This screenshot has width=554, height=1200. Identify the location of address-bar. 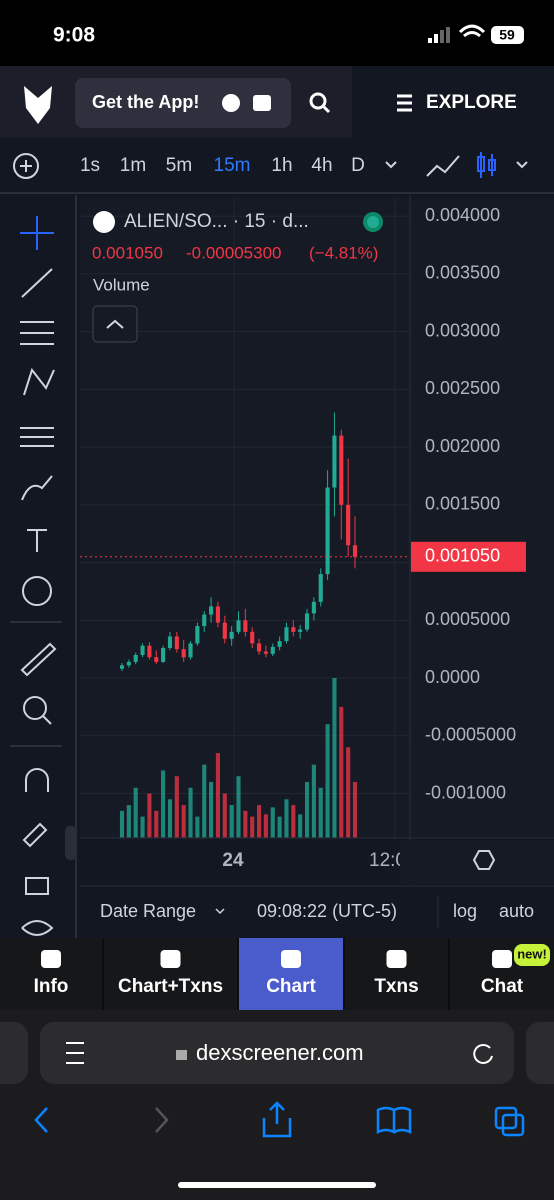
(277, 1053).